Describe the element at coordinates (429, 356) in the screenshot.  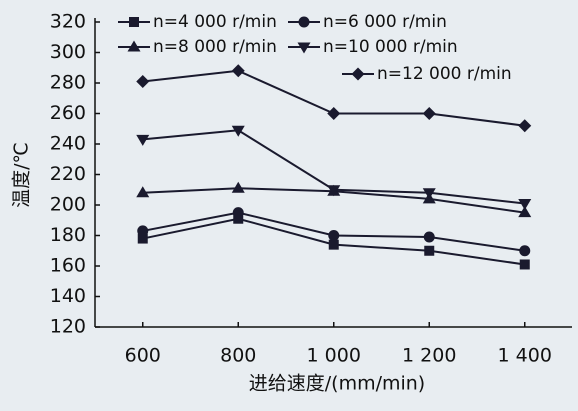
I see `x-tick-label: 1 200` at that location.